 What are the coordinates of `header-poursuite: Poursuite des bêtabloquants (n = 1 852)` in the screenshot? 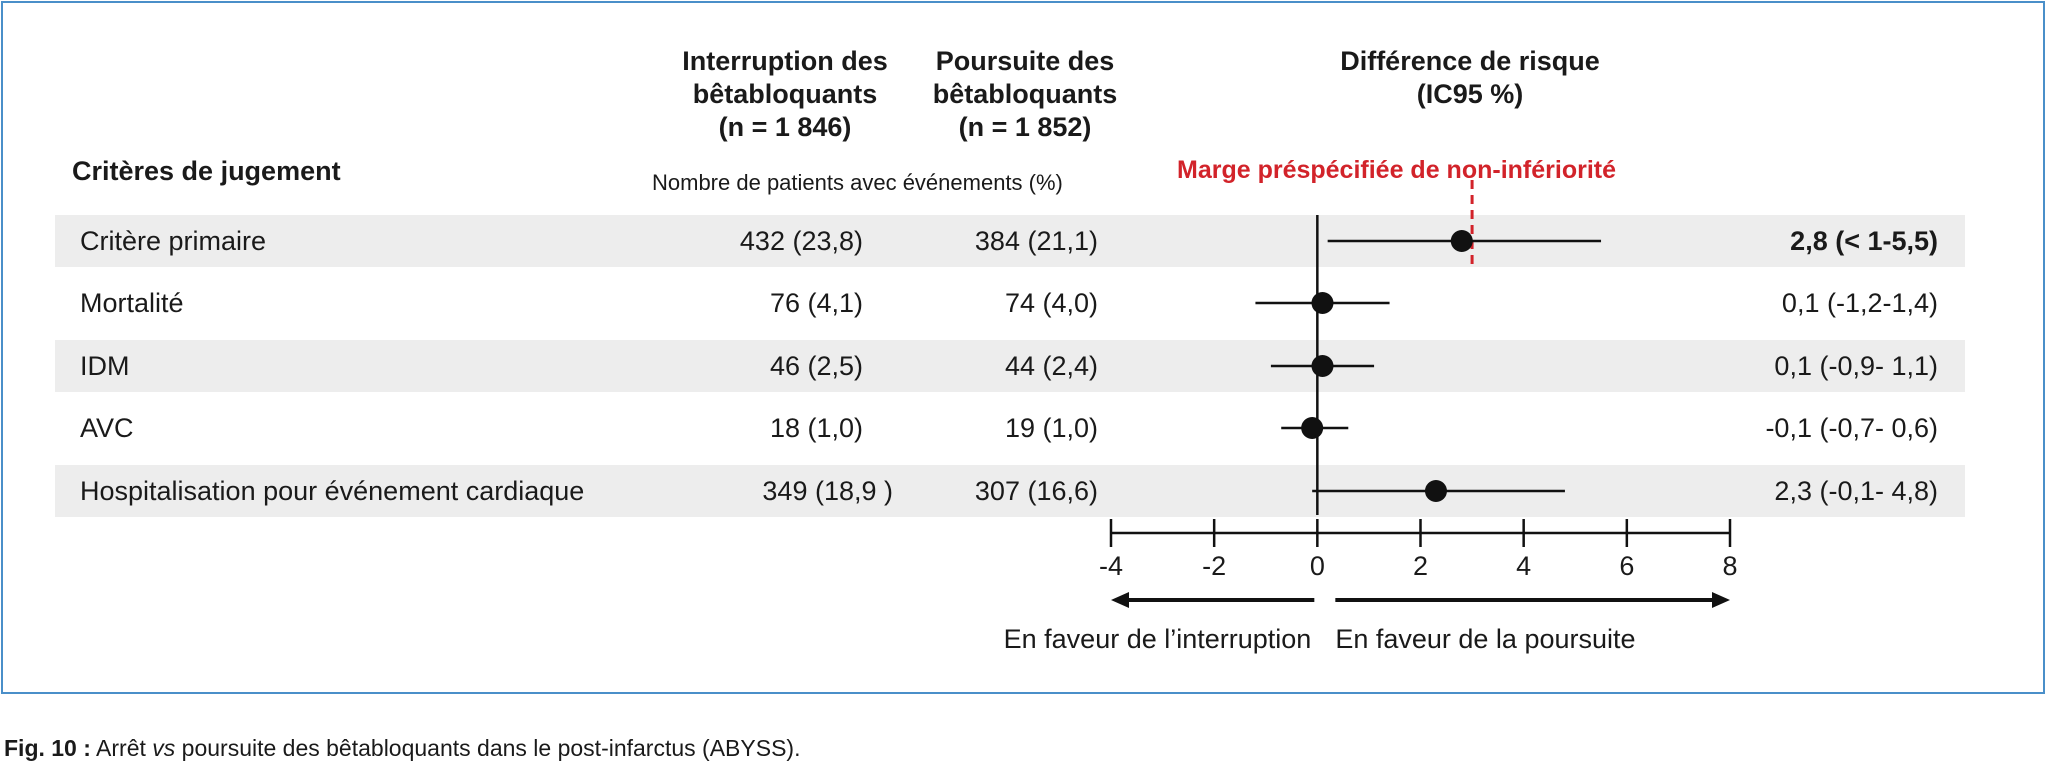 It's located at (1025, 94).